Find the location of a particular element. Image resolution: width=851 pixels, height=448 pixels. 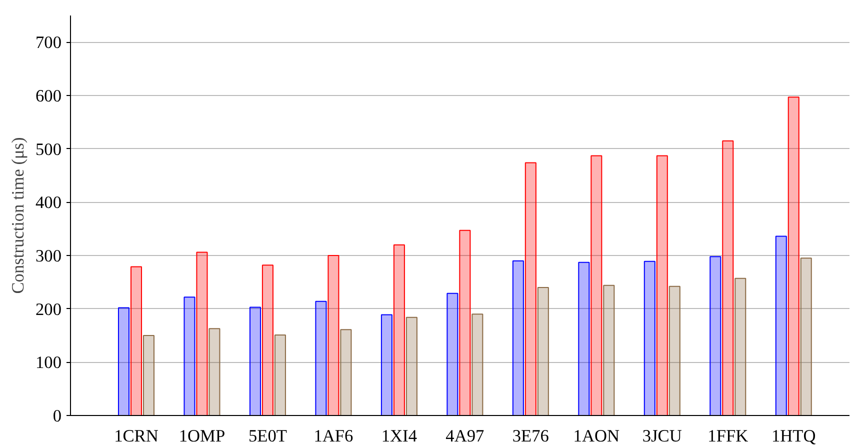

x-tick-label: 1FFK is located at coordinates (728, 436).